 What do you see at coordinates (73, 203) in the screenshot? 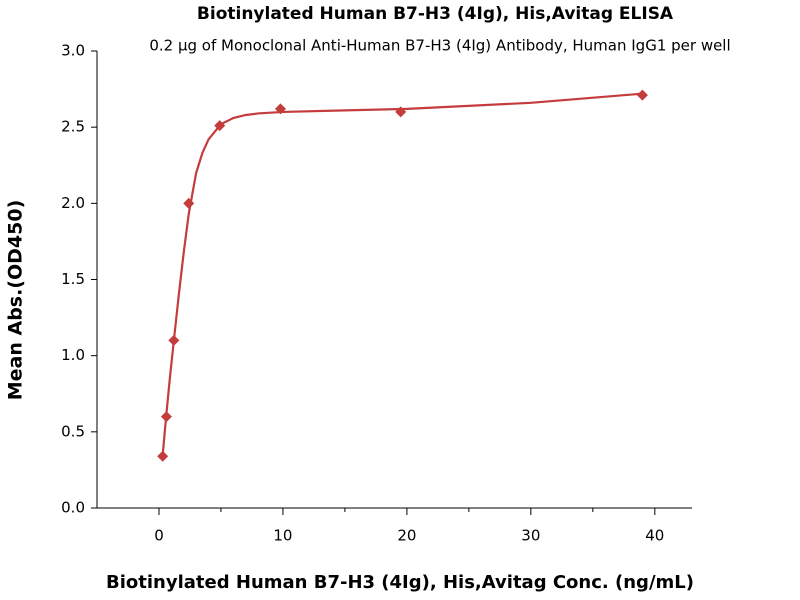
I see `y-tick-label: 2.0` at bounding box center [73, 203].